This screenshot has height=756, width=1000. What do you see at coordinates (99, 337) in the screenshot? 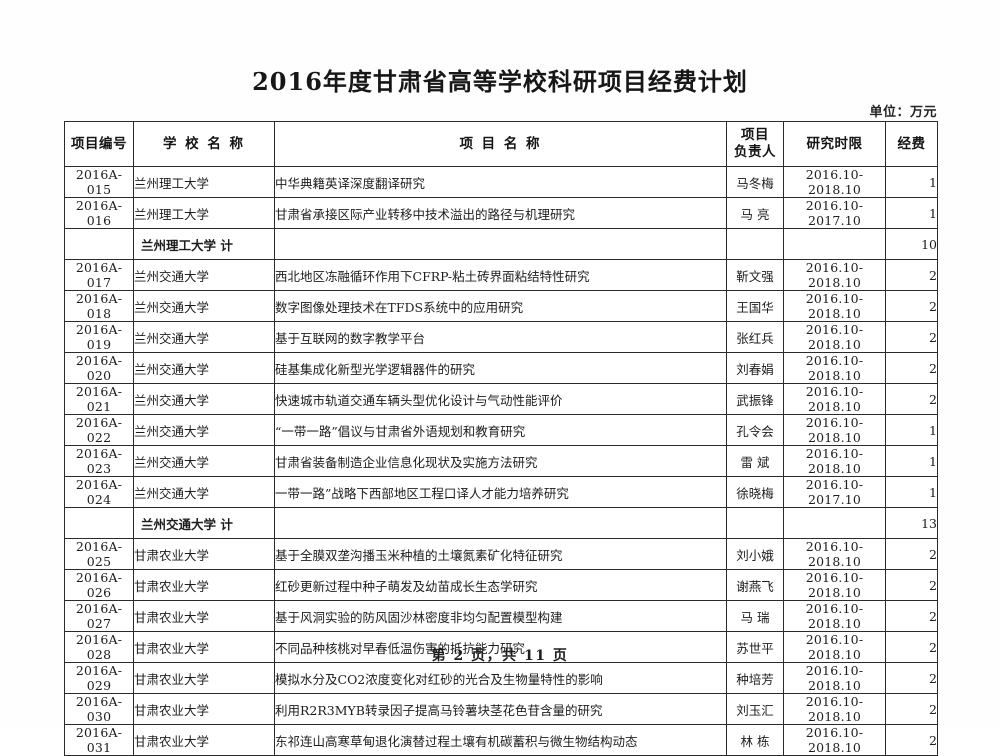
I see `cell-project-id: 2016A-019` at bounding box center [99, 337].